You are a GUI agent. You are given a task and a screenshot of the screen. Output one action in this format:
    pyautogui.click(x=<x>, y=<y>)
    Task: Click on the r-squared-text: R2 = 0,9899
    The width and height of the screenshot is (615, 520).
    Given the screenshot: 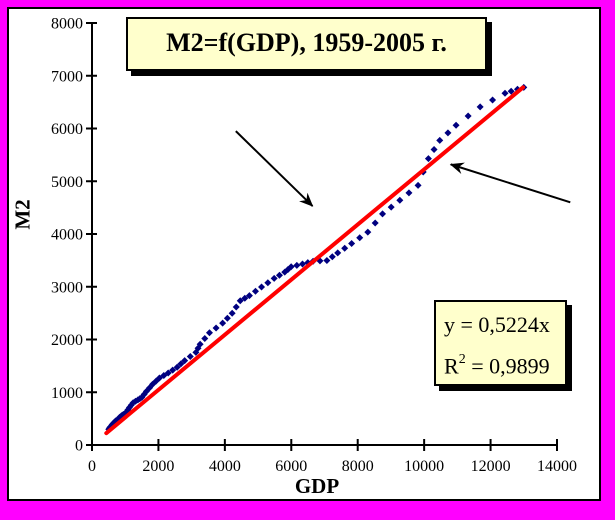 What is the action you would take?
    pyautogui.click(x=504, y=363)
    